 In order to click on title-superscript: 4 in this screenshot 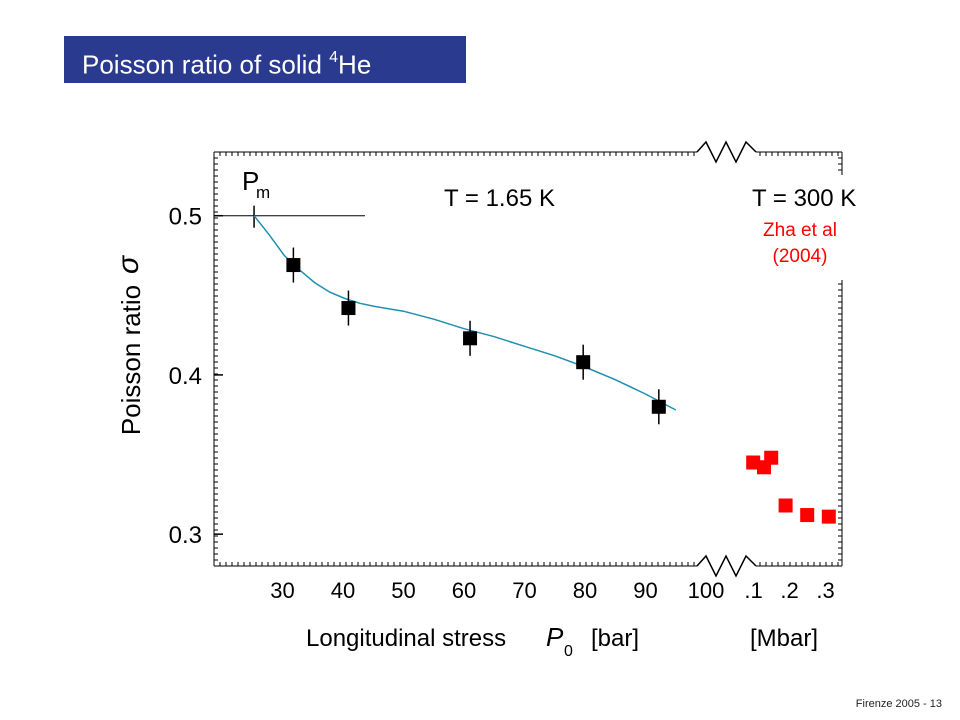, I will do `click(334, 57)`.